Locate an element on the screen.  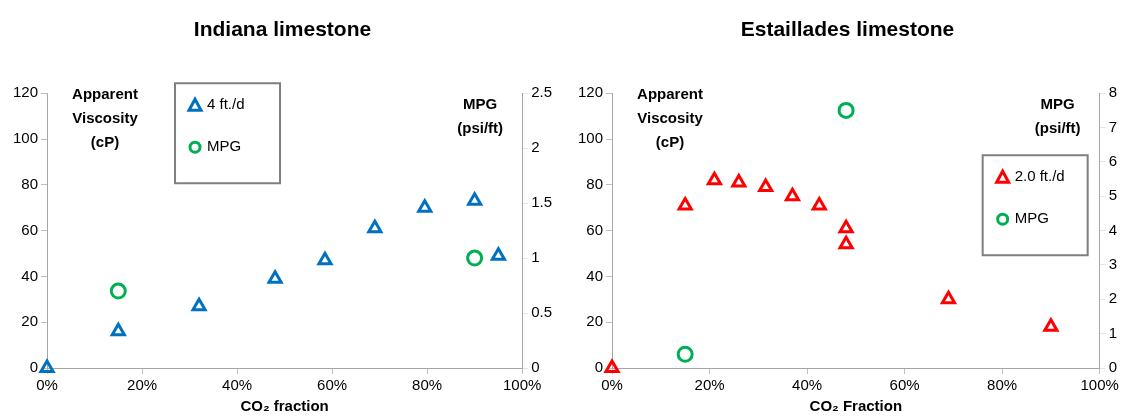
chart-title: Indiana limestone is located at coordinates (282, 29).